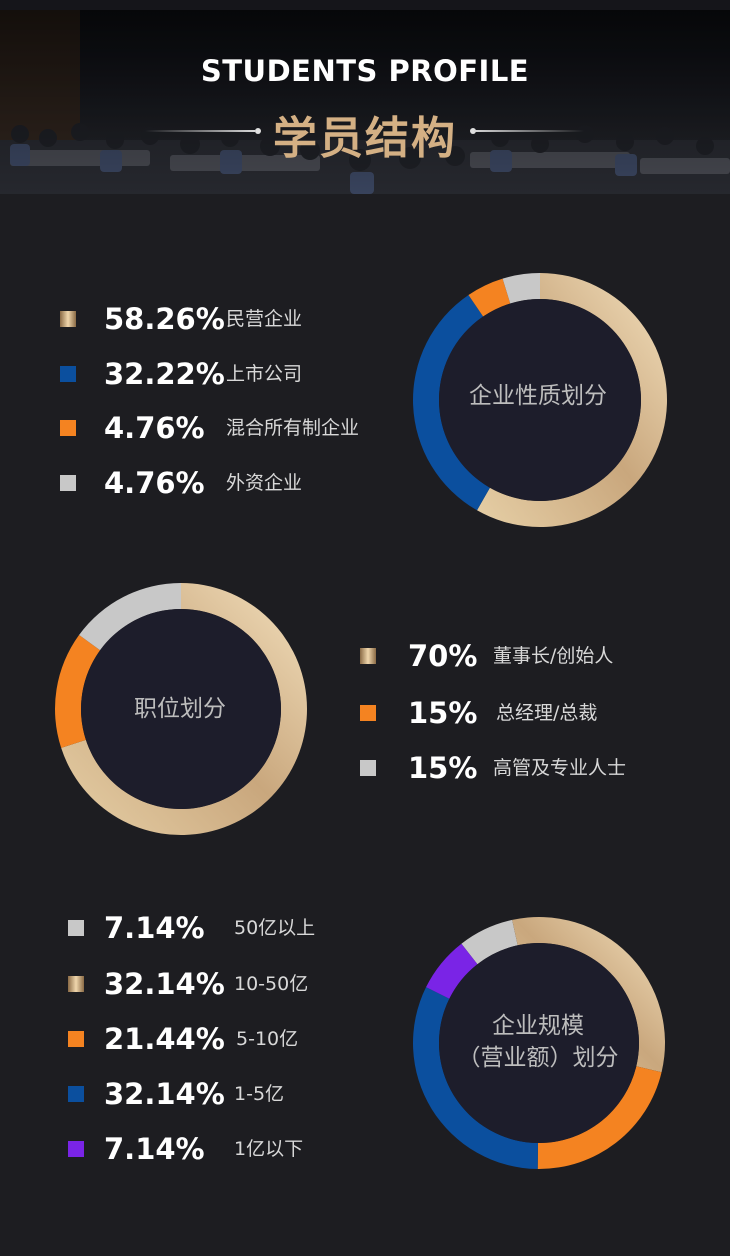  What do you see at coordinates (365, 138) in the screenshot?
I see `header-title-cn: 学员结构` at bounding box center [365, 138].